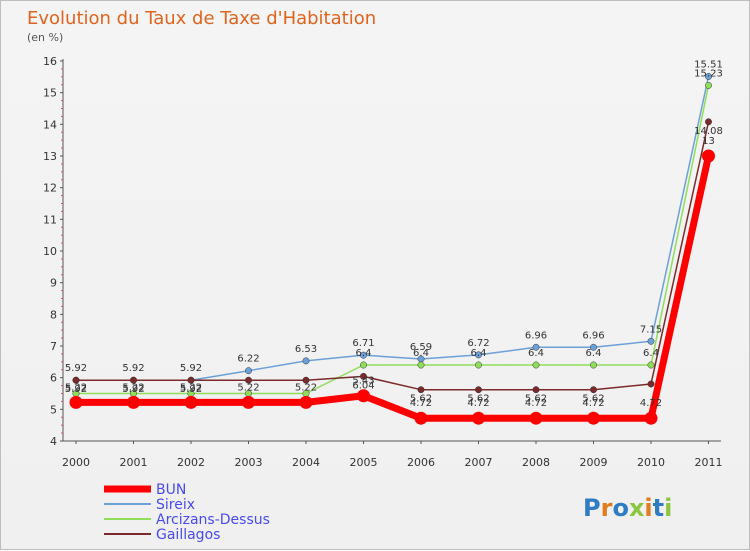 This screenshot has height=551, width=750. Describe the element at coordinates (53, 441) in the screenshot. I see `y-tick-label: 4` at that location.